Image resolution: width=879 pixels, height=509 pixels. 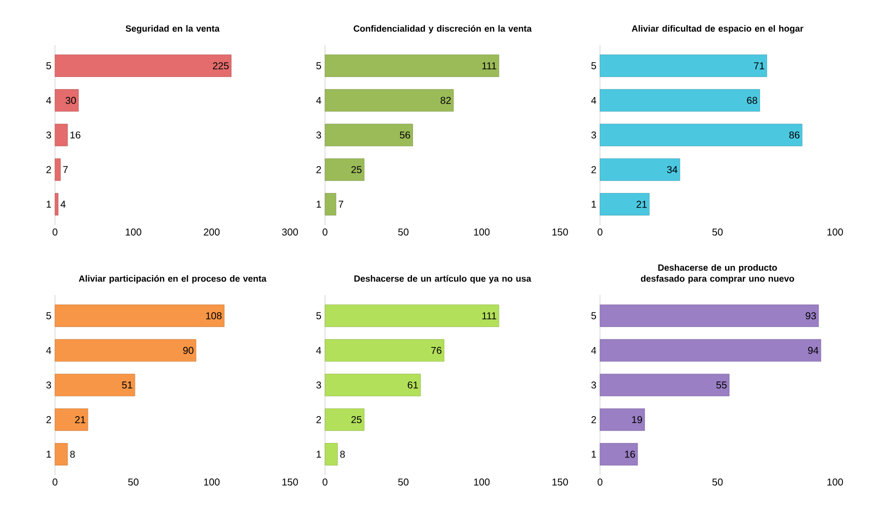 What do you see at coordinates (214, 316) in the screenshot?
I see `data-label: 108` at bounding box center [214, 316].